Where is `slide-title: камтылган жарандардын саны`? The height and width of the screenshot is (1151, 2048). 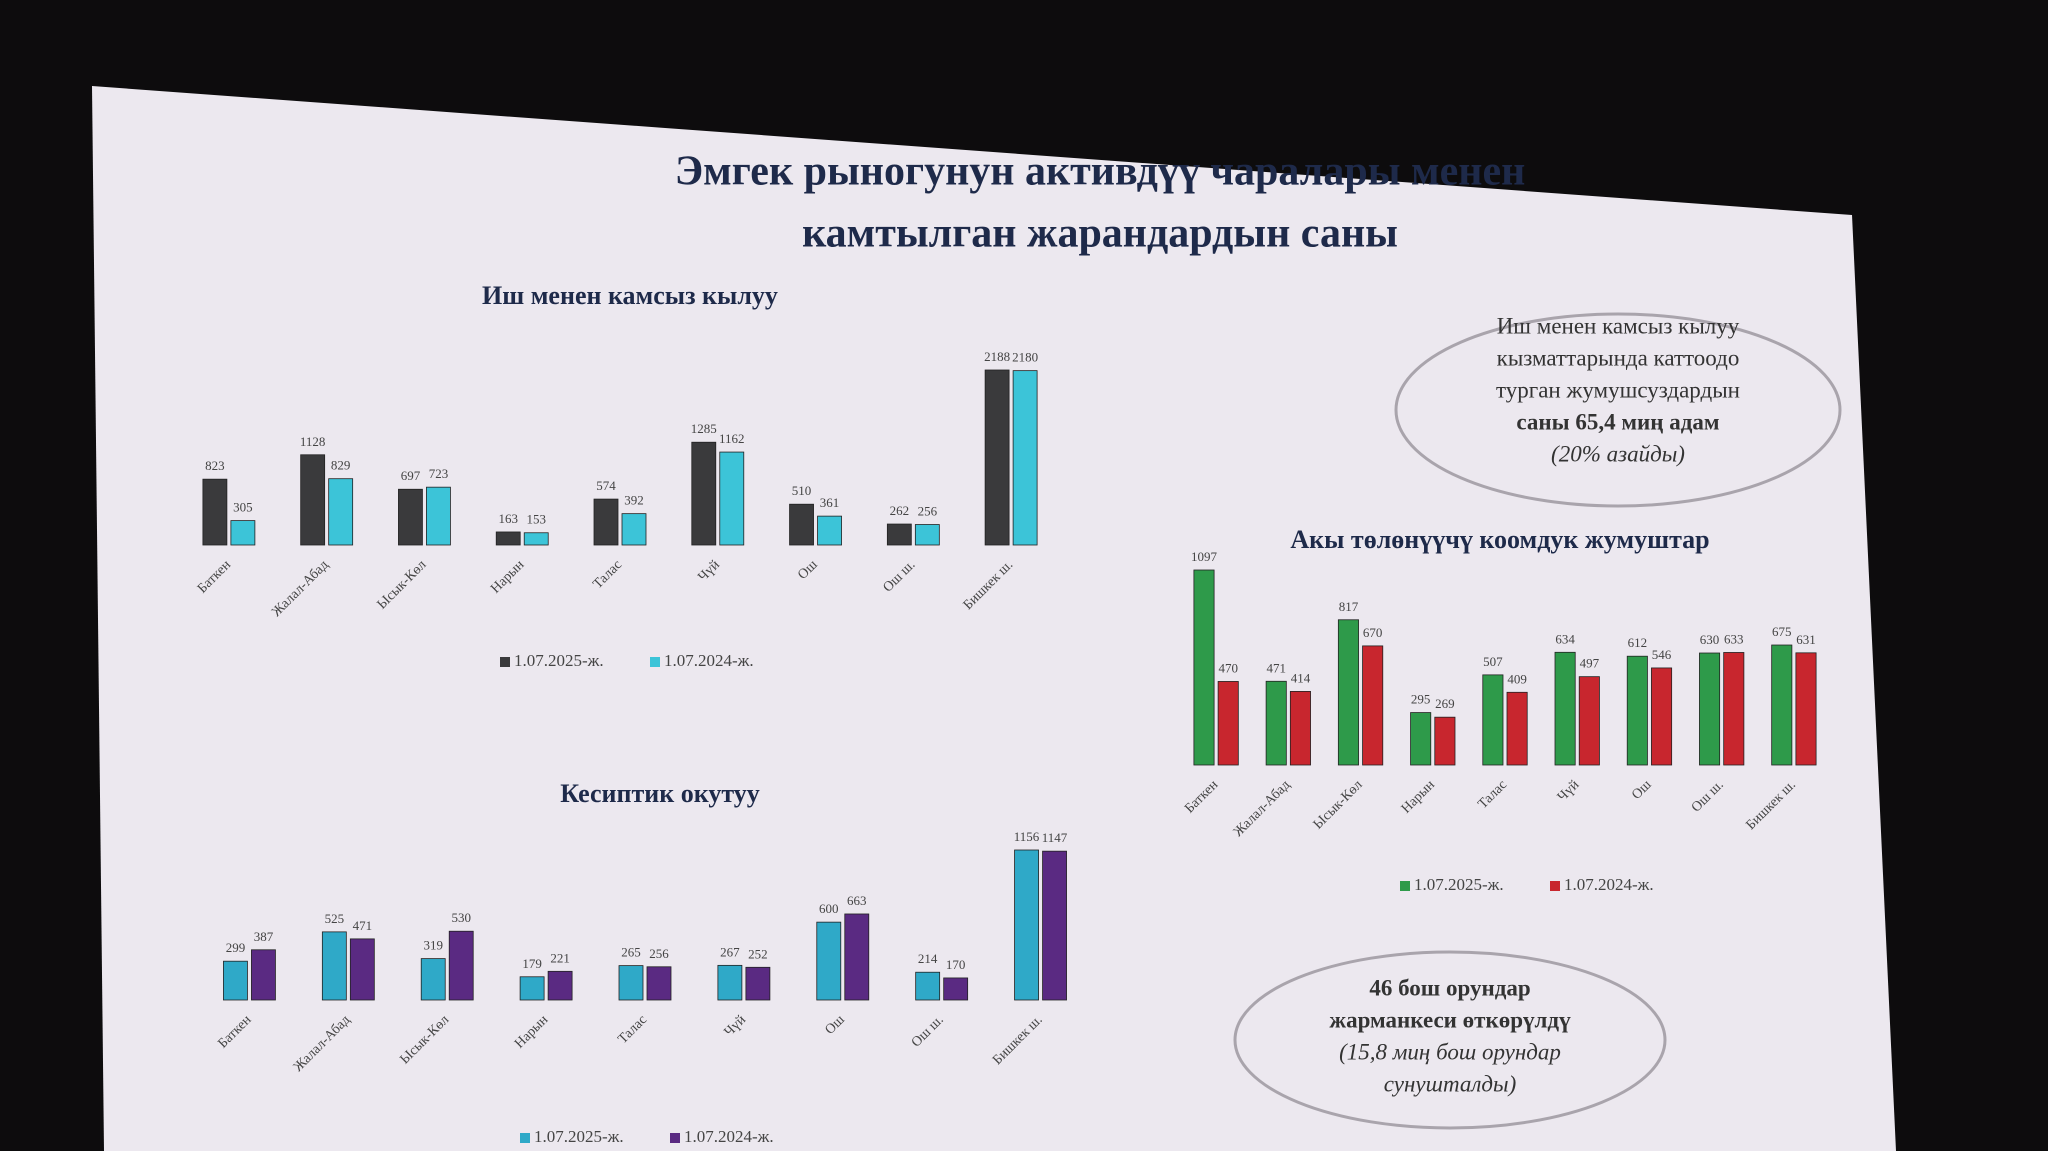
slide-title: камтылган жарандардын саны is located at coordinates (1100, 234).